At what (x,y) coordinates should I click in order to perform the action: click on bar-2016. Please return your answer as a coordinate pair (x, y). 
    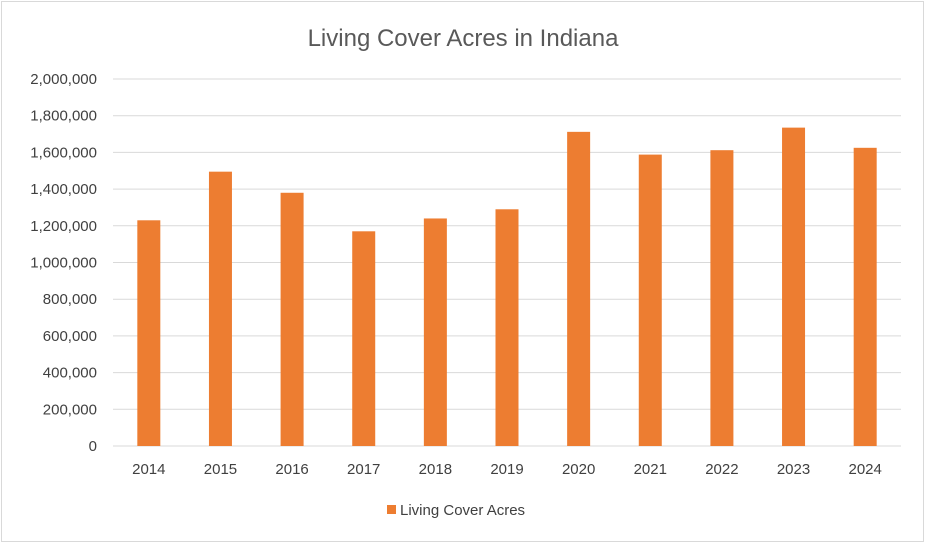
    Looking at the image, I should click on (292, 319).